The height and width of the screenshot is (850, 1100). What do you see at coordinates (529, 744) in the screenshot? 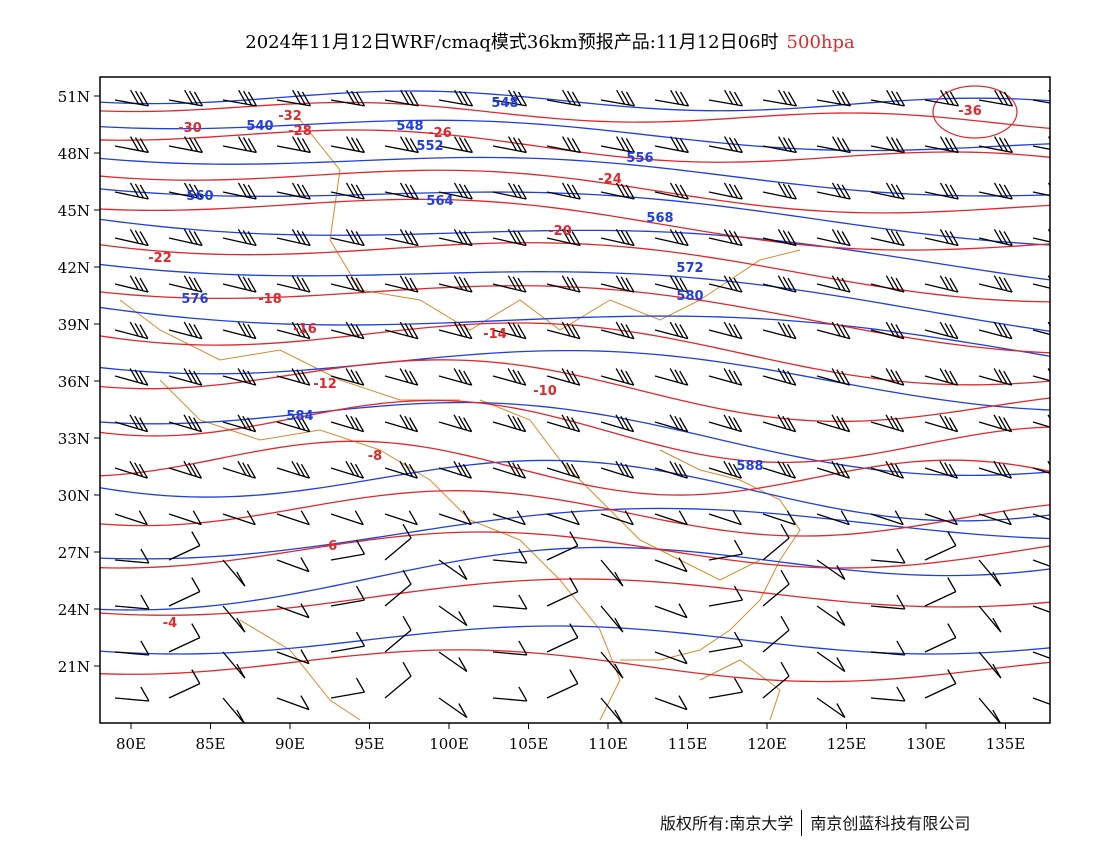
I see `lon-tick-label: 105E` at bounding box center [529, 744].